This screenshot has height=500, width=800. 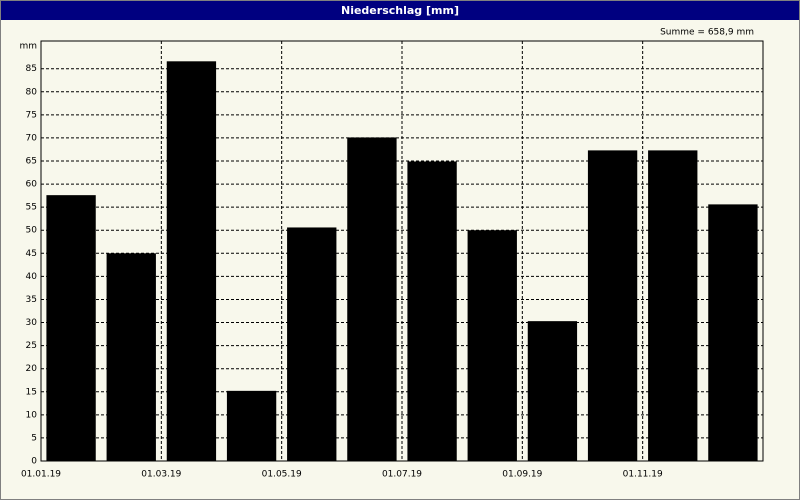 I want to click on y-tick-label: 45, so click(x=31, y=254).